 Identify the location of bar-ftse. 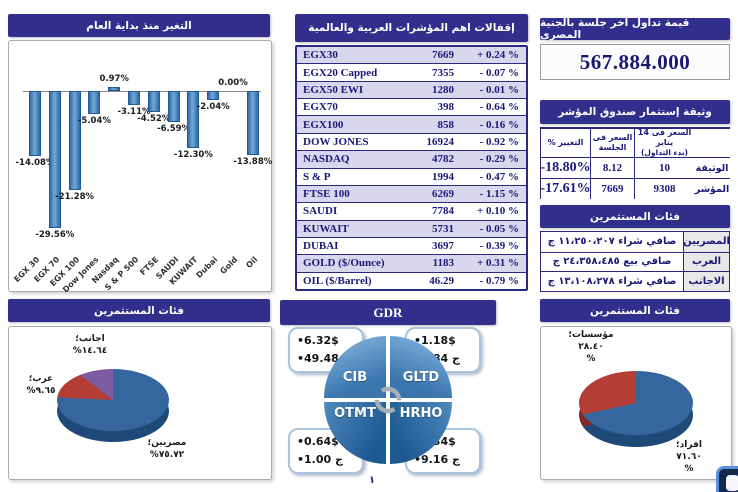
(153, 101).